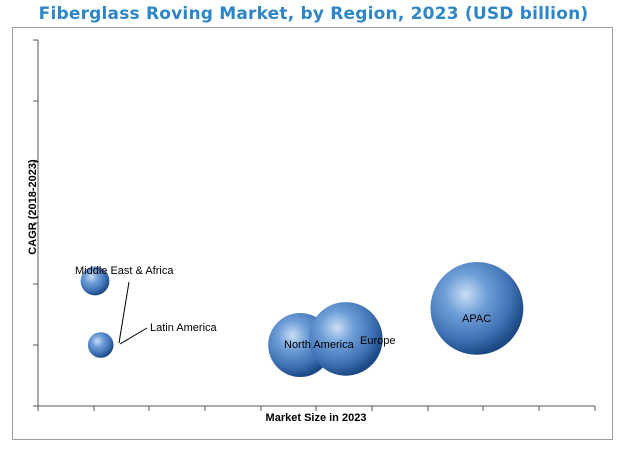 This screenshot has width=627, height=450. Describe the element at coordinates (184, 328) in the screenshot. I see `label-latin-america: Latin America` at that location.